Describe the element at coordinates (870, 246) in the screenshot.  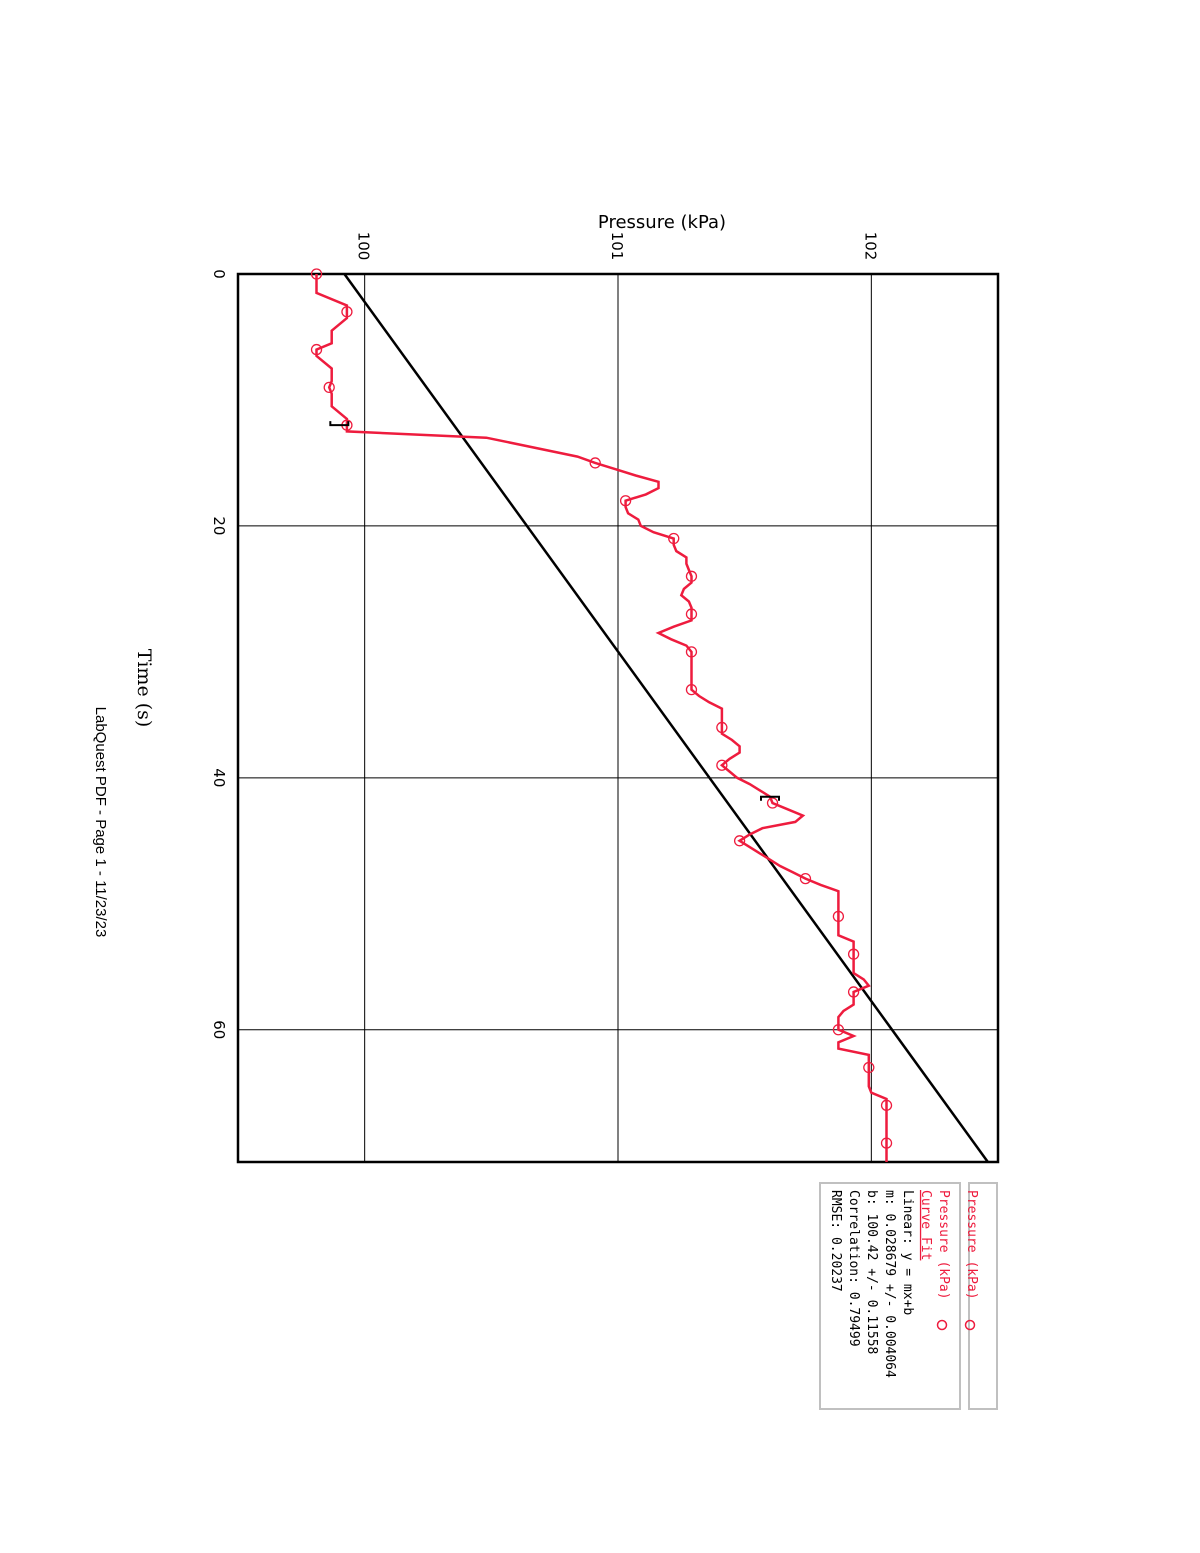
I see `y-tick-label: 102` at that location.